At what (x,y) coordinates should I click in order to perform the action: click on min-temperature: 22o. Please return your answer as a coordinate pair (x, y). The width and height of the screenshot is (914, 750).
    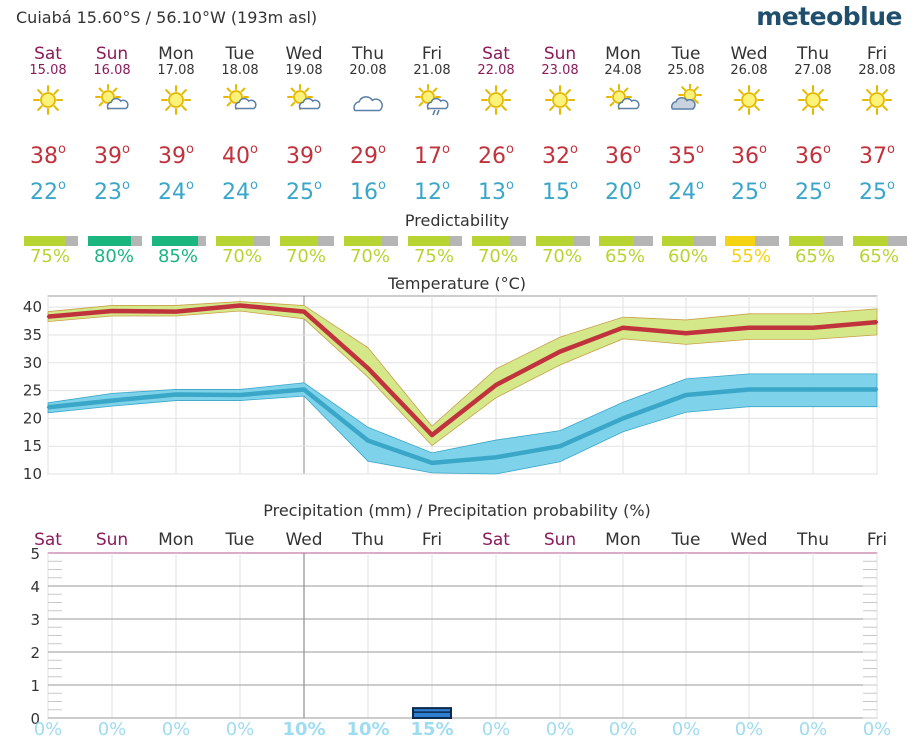
    Looking at the image, I should click on (48, 191).